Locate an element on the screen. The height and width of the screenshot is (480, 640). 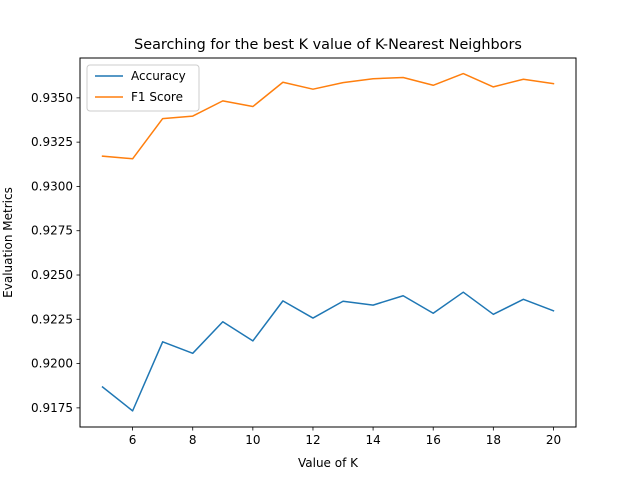
y-tick-label: 0.9200 is located at coordinates (52, 364).